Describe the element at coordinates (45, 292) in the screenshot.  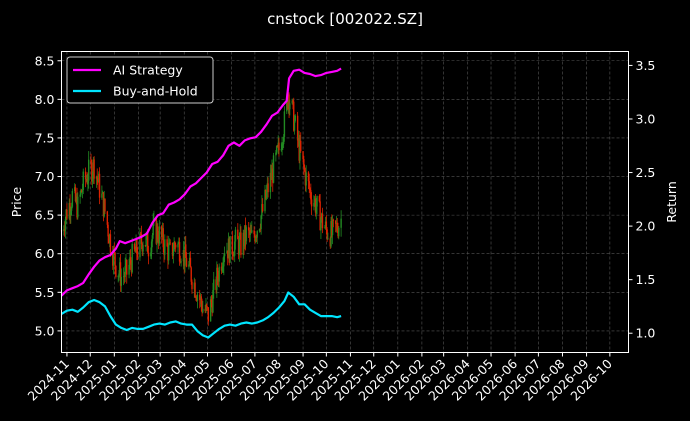
I see `left-tick-label: 5.5` at that location.